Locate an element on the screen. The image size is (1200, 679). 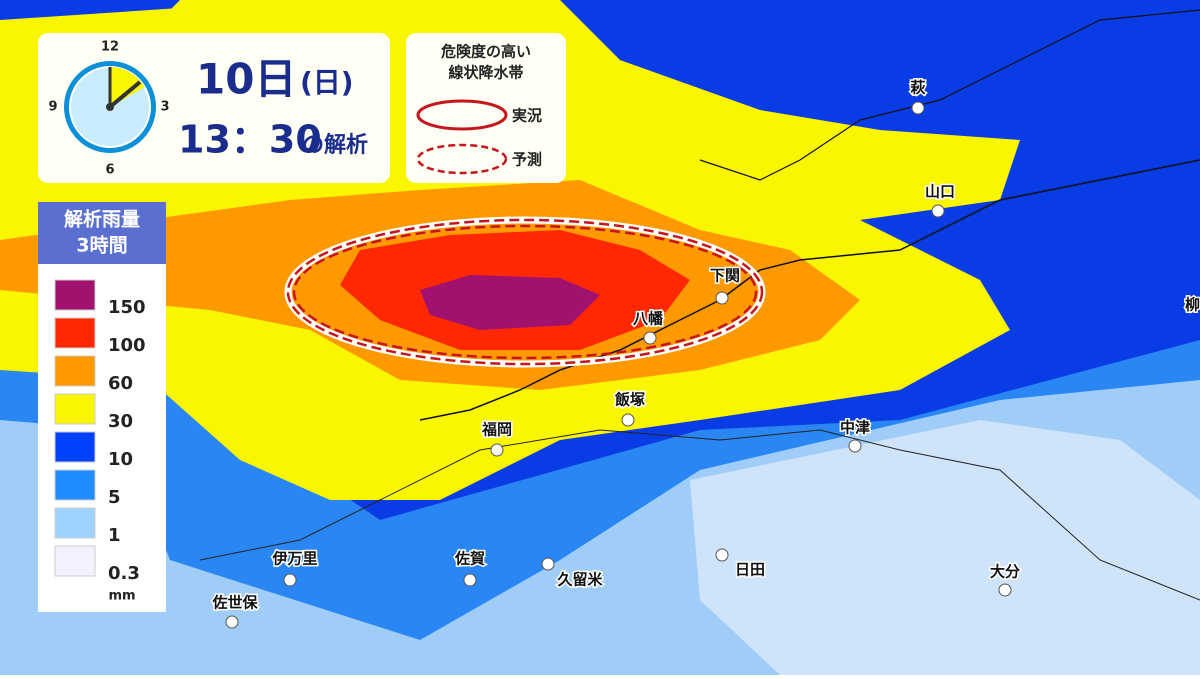
city-label: 飯塚 is located at coordinates (629, 400).